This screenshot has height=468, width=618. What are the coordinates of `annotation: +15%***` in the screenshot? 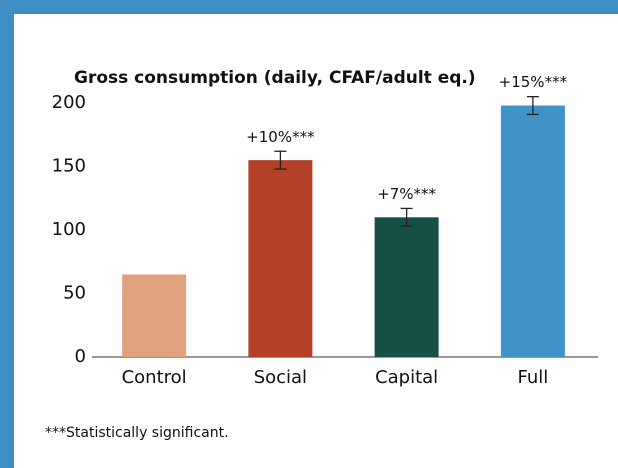 It's located at (533, 82).